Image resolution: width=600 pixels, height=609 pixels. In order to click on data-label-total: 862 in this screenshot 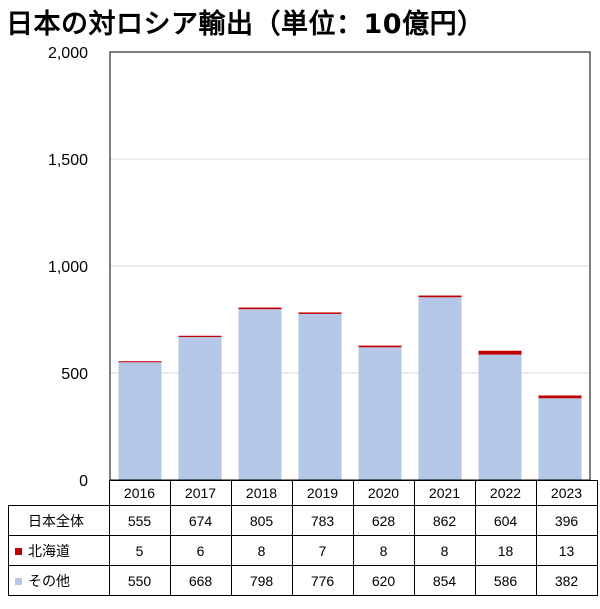, I will do `click(444, 520)`.